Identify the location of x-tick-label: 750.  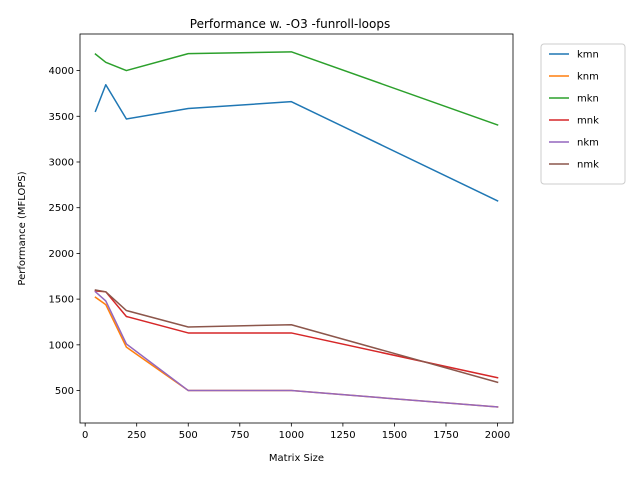
(239, 435).